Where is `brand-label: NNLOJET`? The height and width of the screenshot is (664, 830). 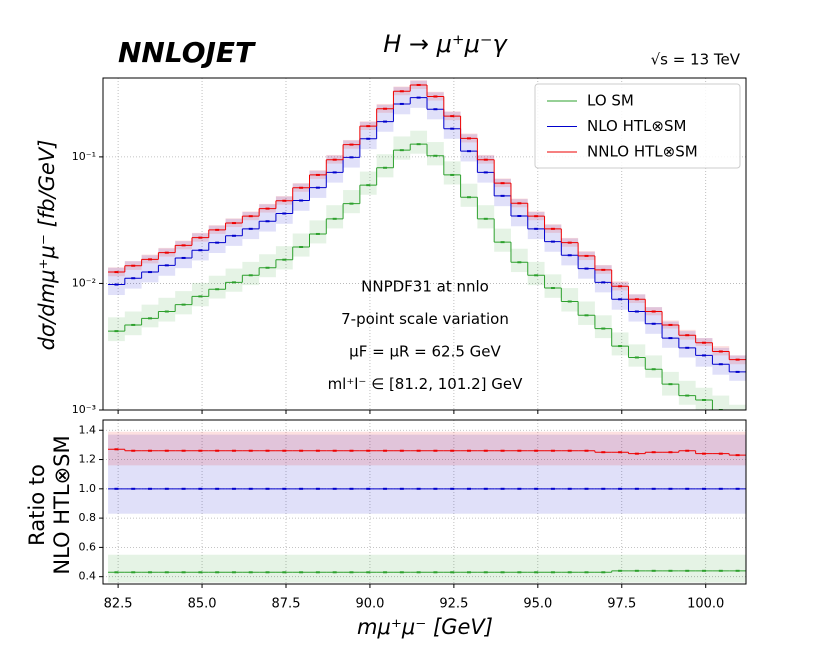
brand-label: NNLOJET is located at coordinates (187, 52).